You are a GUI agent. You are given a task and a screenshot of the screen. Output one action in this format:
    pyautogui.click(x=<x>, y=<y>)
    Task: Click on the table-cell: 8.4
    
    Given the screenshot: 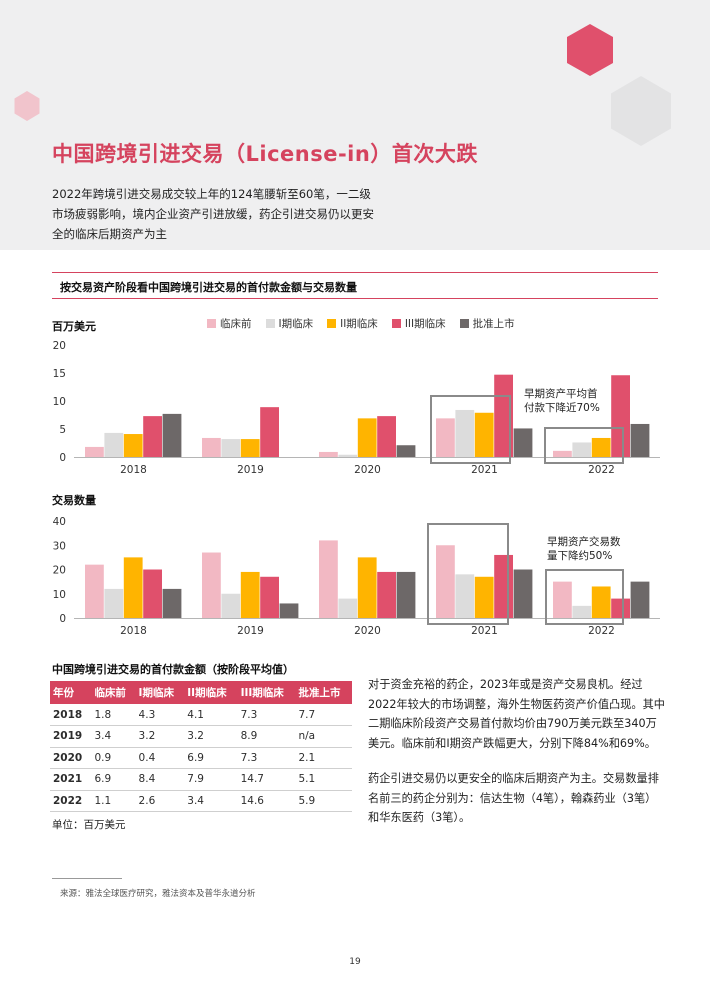 What is the action you would take?
    pyautogui.click(x=160, y=779)
    